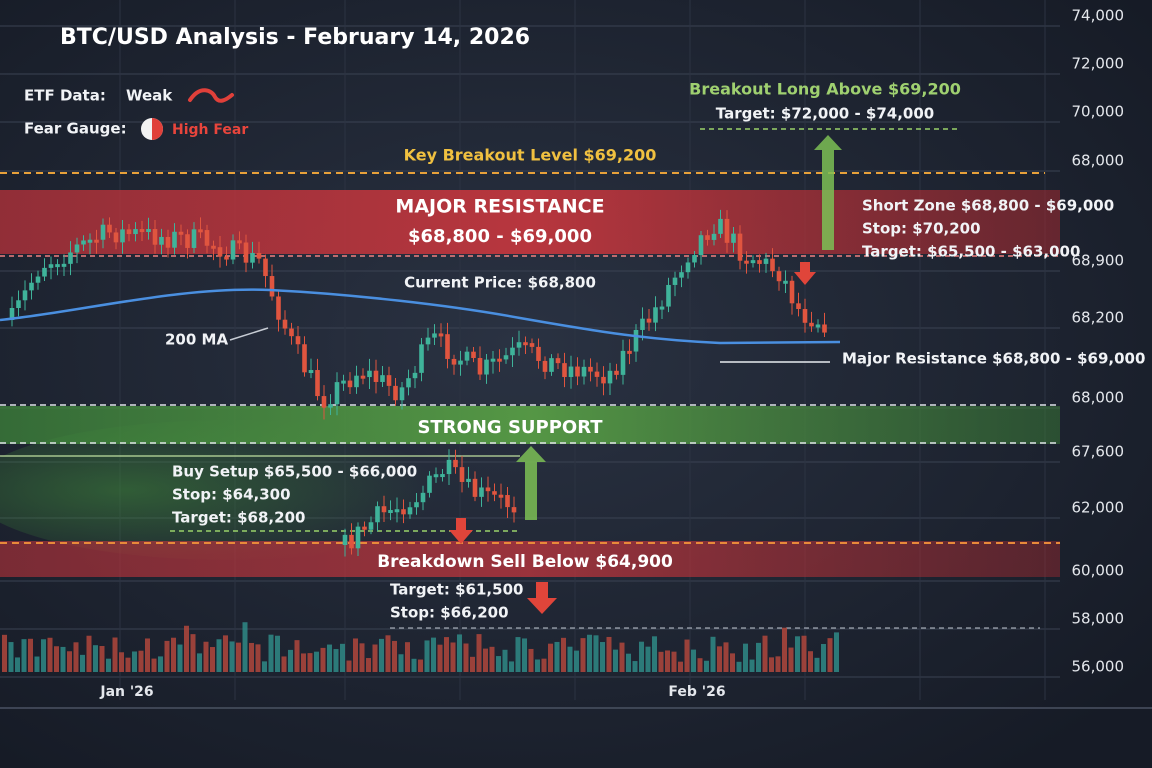 This screenshot has width=1152, height=768. Describe the element at coordinates (500, 283) in the screenshot. I see `current-price: Current Price: $68,800` at that location.